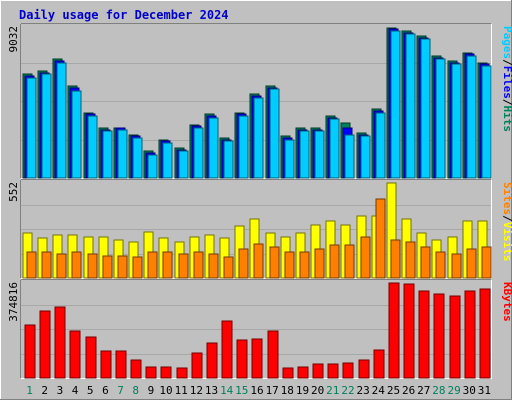 The height and width of the screenshot is (400, 512). I want to click on hits-panel-ymax-label: 9032, so click(13, 39).